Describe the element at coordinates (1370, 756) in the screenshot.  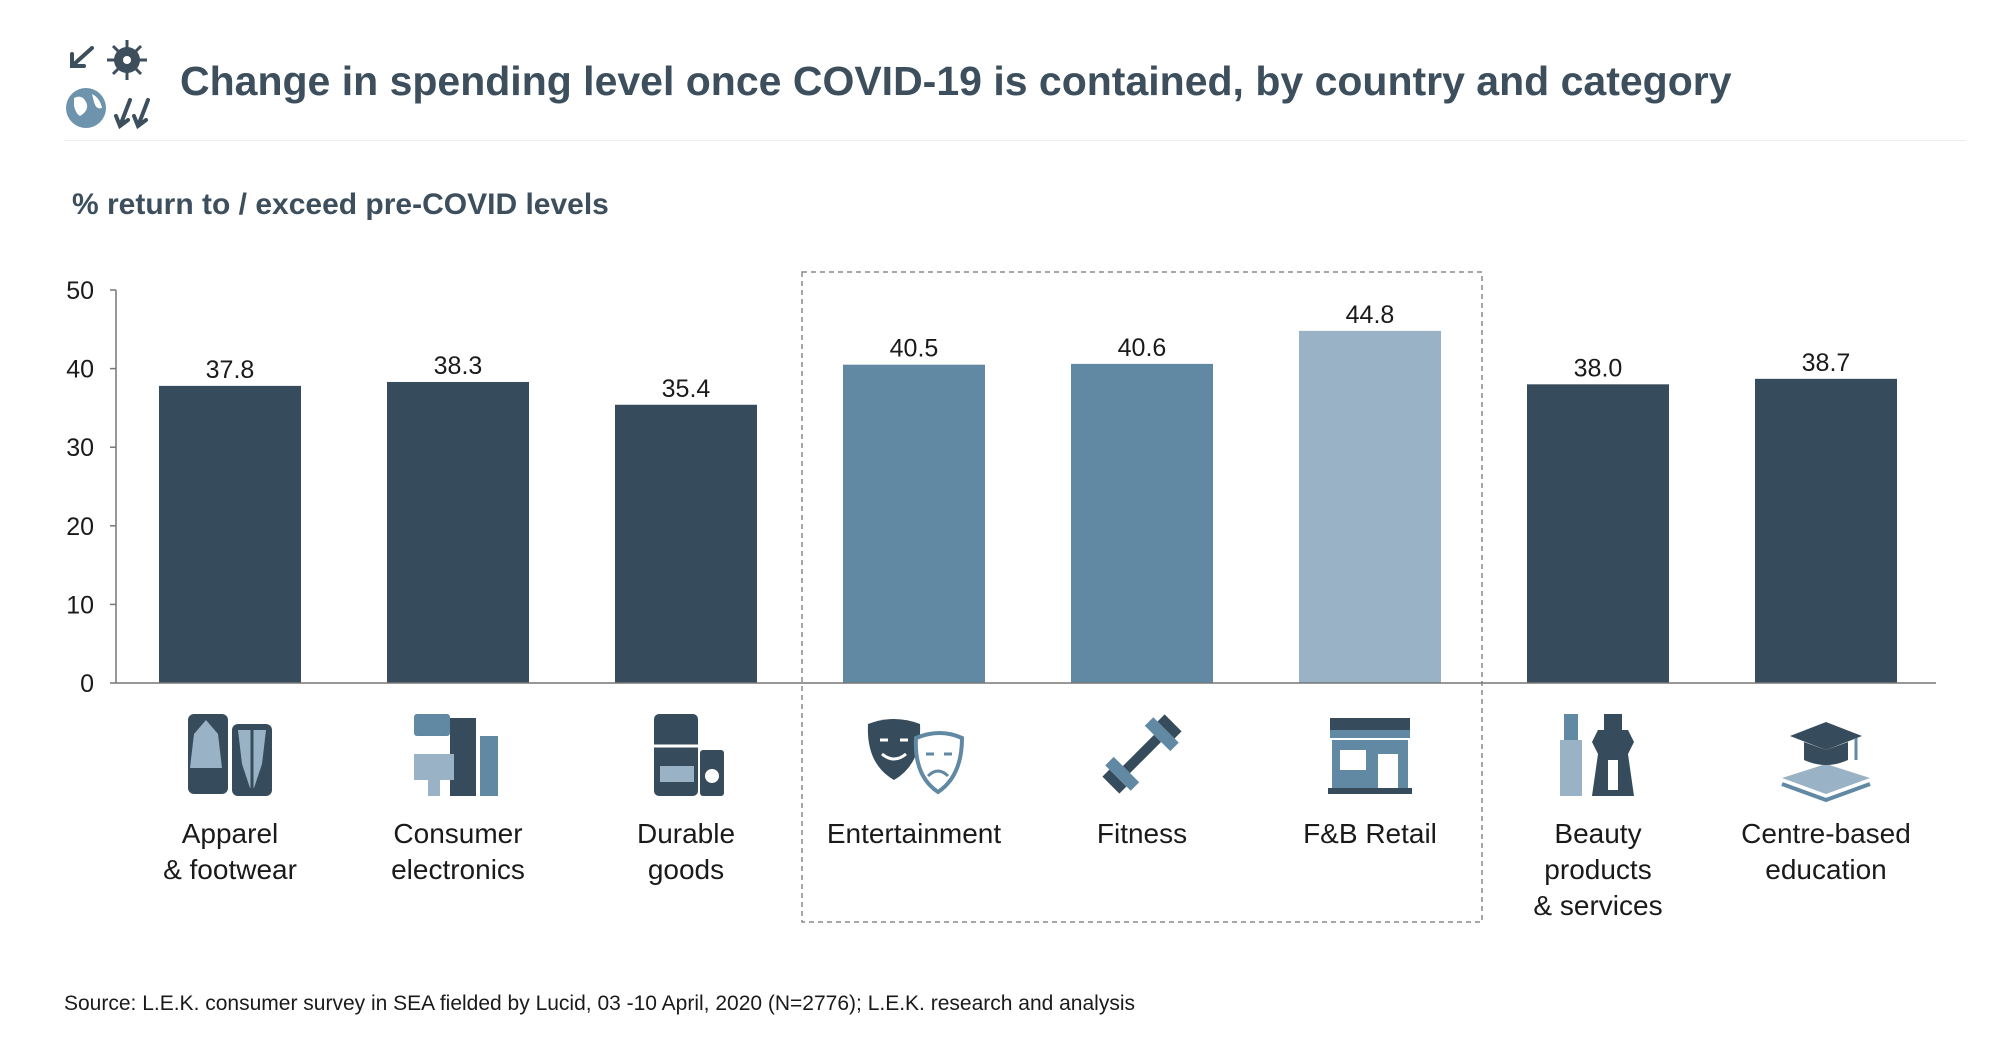
I see `storefront-icon` at that location.